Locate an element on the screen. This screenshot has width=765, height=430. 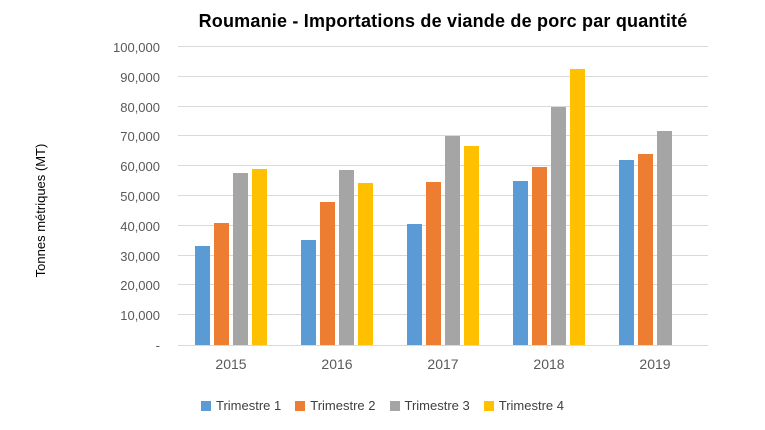
legend-item-trimestre-1: Trimestre 1 is located at coordinates (241, 405).